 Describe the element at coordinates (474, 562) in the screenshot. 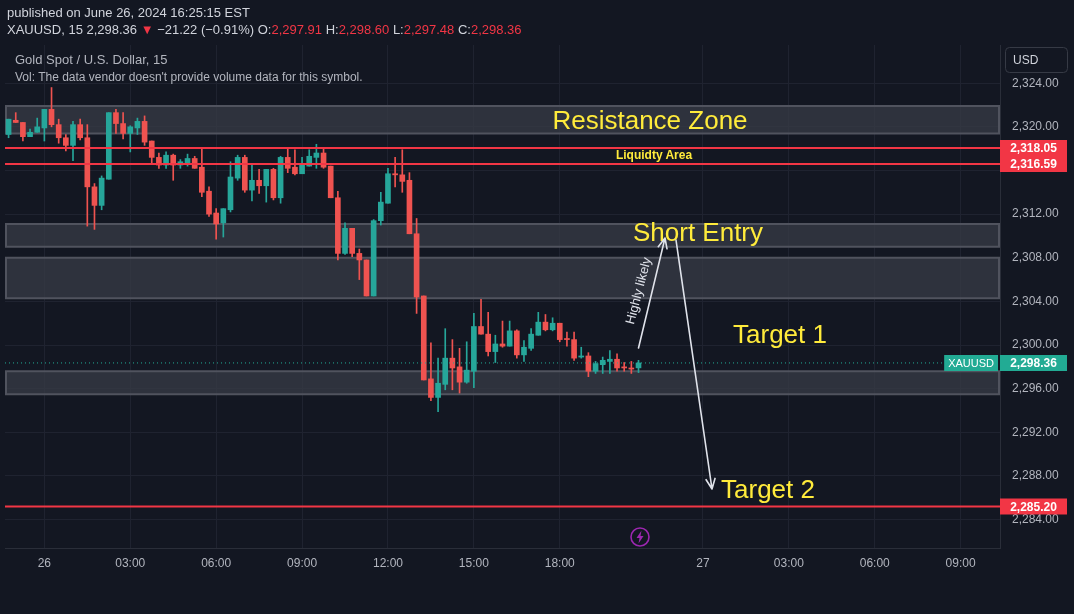

I see `x-tick-label: 15:00` at that location.